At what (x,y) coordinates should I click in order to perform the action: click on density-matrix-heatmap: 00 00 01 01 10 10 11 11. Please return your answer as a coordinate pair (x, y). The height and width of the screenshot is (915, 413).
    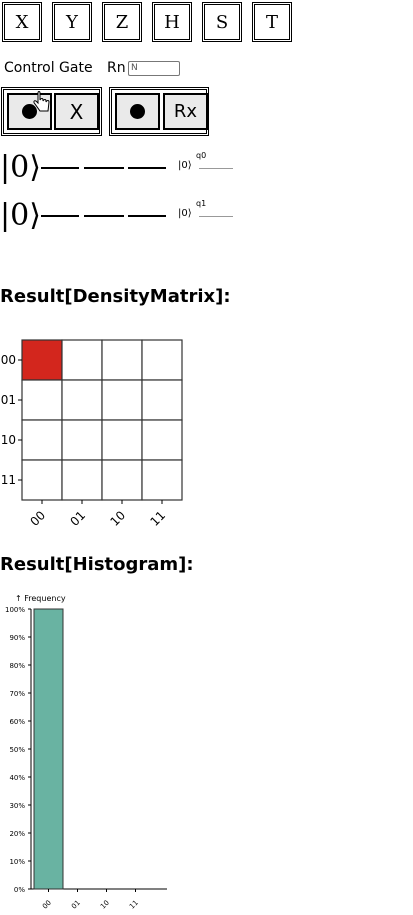
    Looking at the image, I should click on (92, 434).